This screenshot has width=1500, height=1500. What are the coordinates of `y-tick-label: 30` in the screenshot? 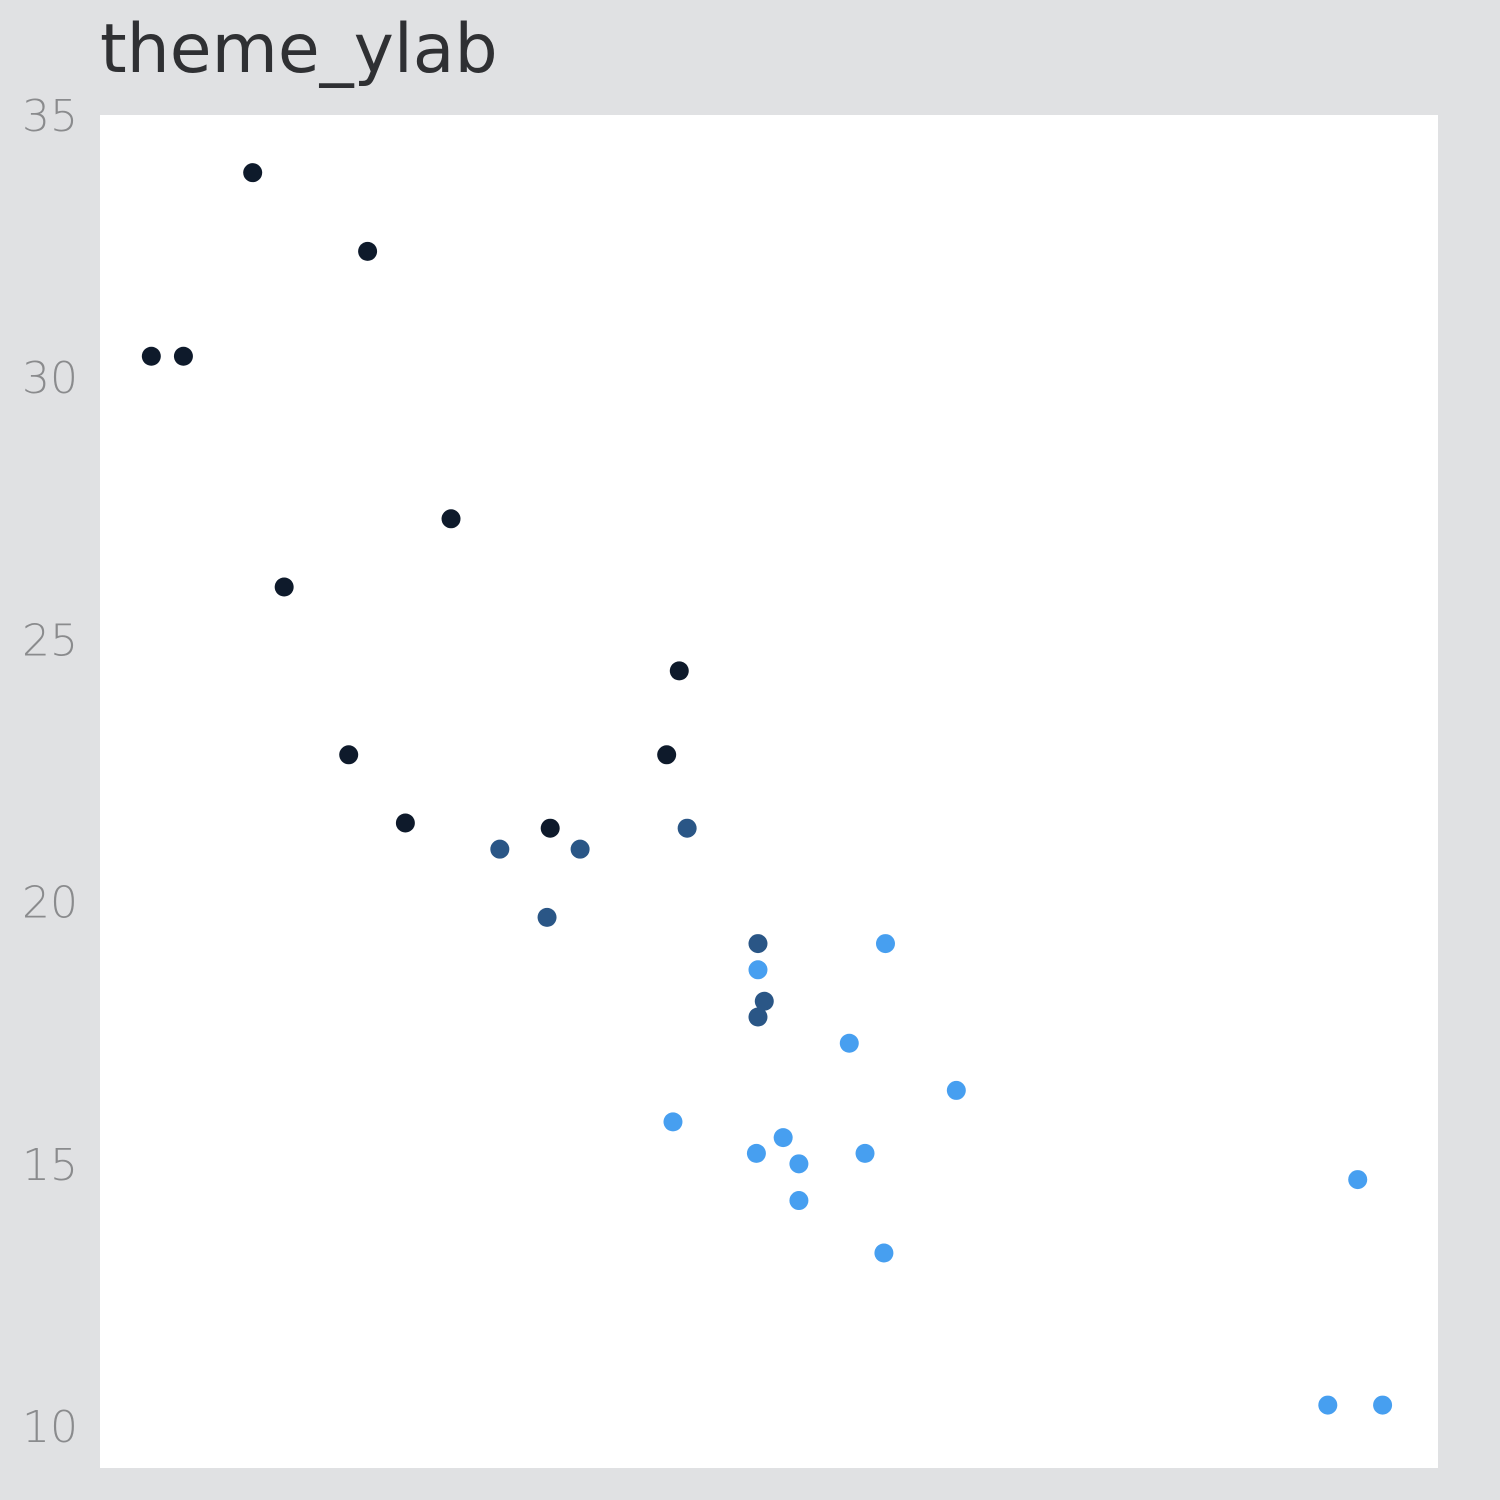 It's located at (50, 378).